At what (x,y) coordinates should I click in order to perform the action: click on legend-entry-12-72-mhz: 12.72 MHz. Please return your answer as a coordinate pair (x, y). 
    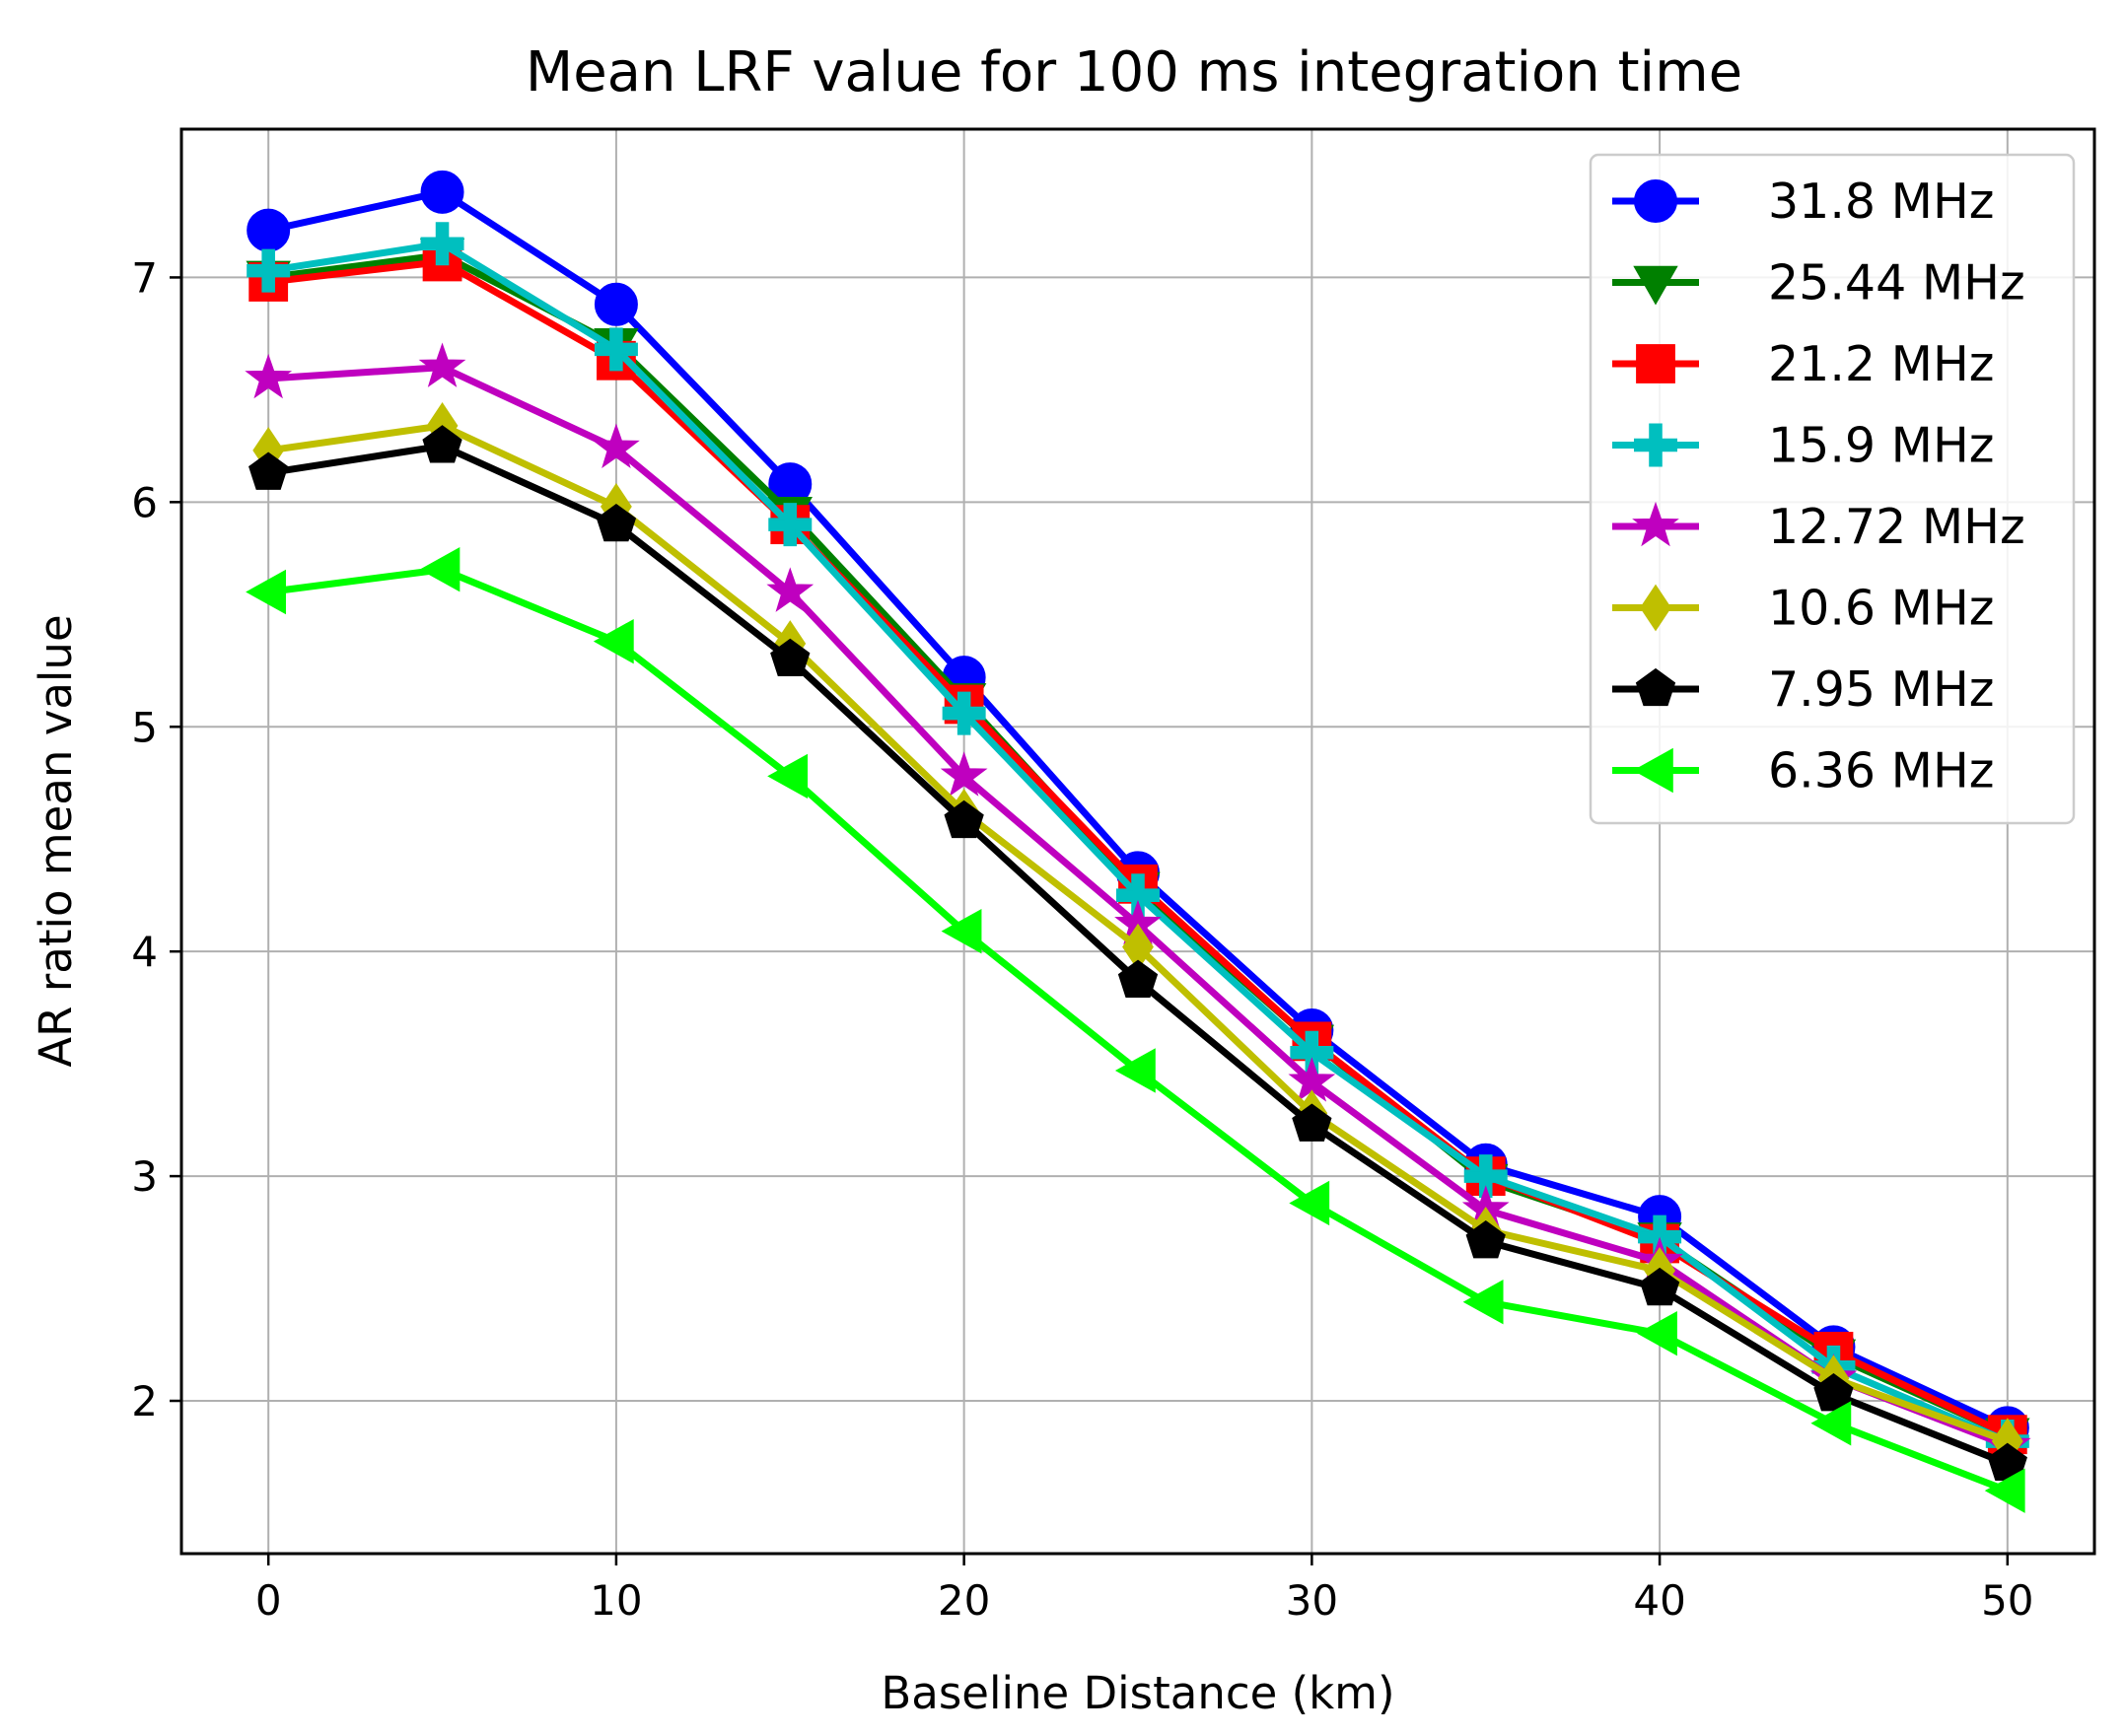
    Looking at the image, I should click on (1819, 527).